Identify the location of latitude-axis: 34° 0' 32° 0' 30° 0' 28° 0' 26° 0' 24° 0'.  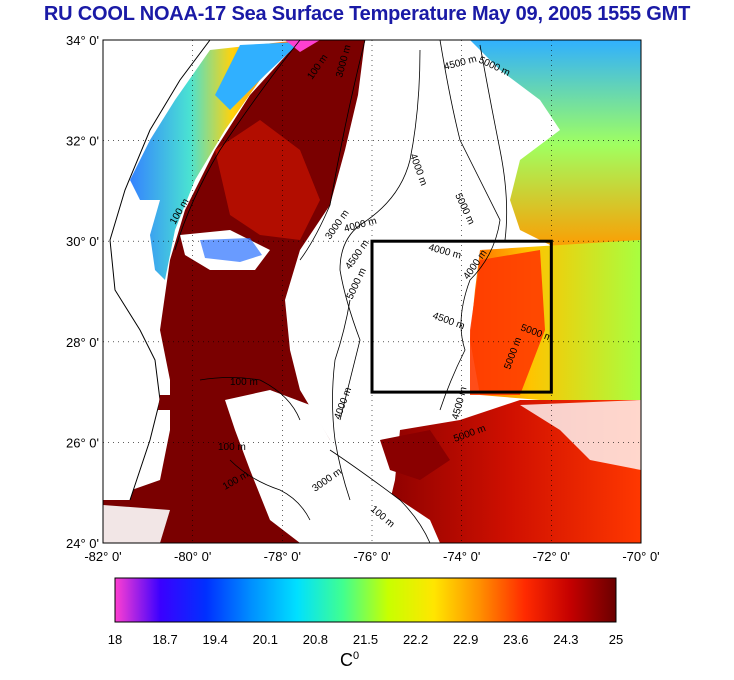
(82, 292).